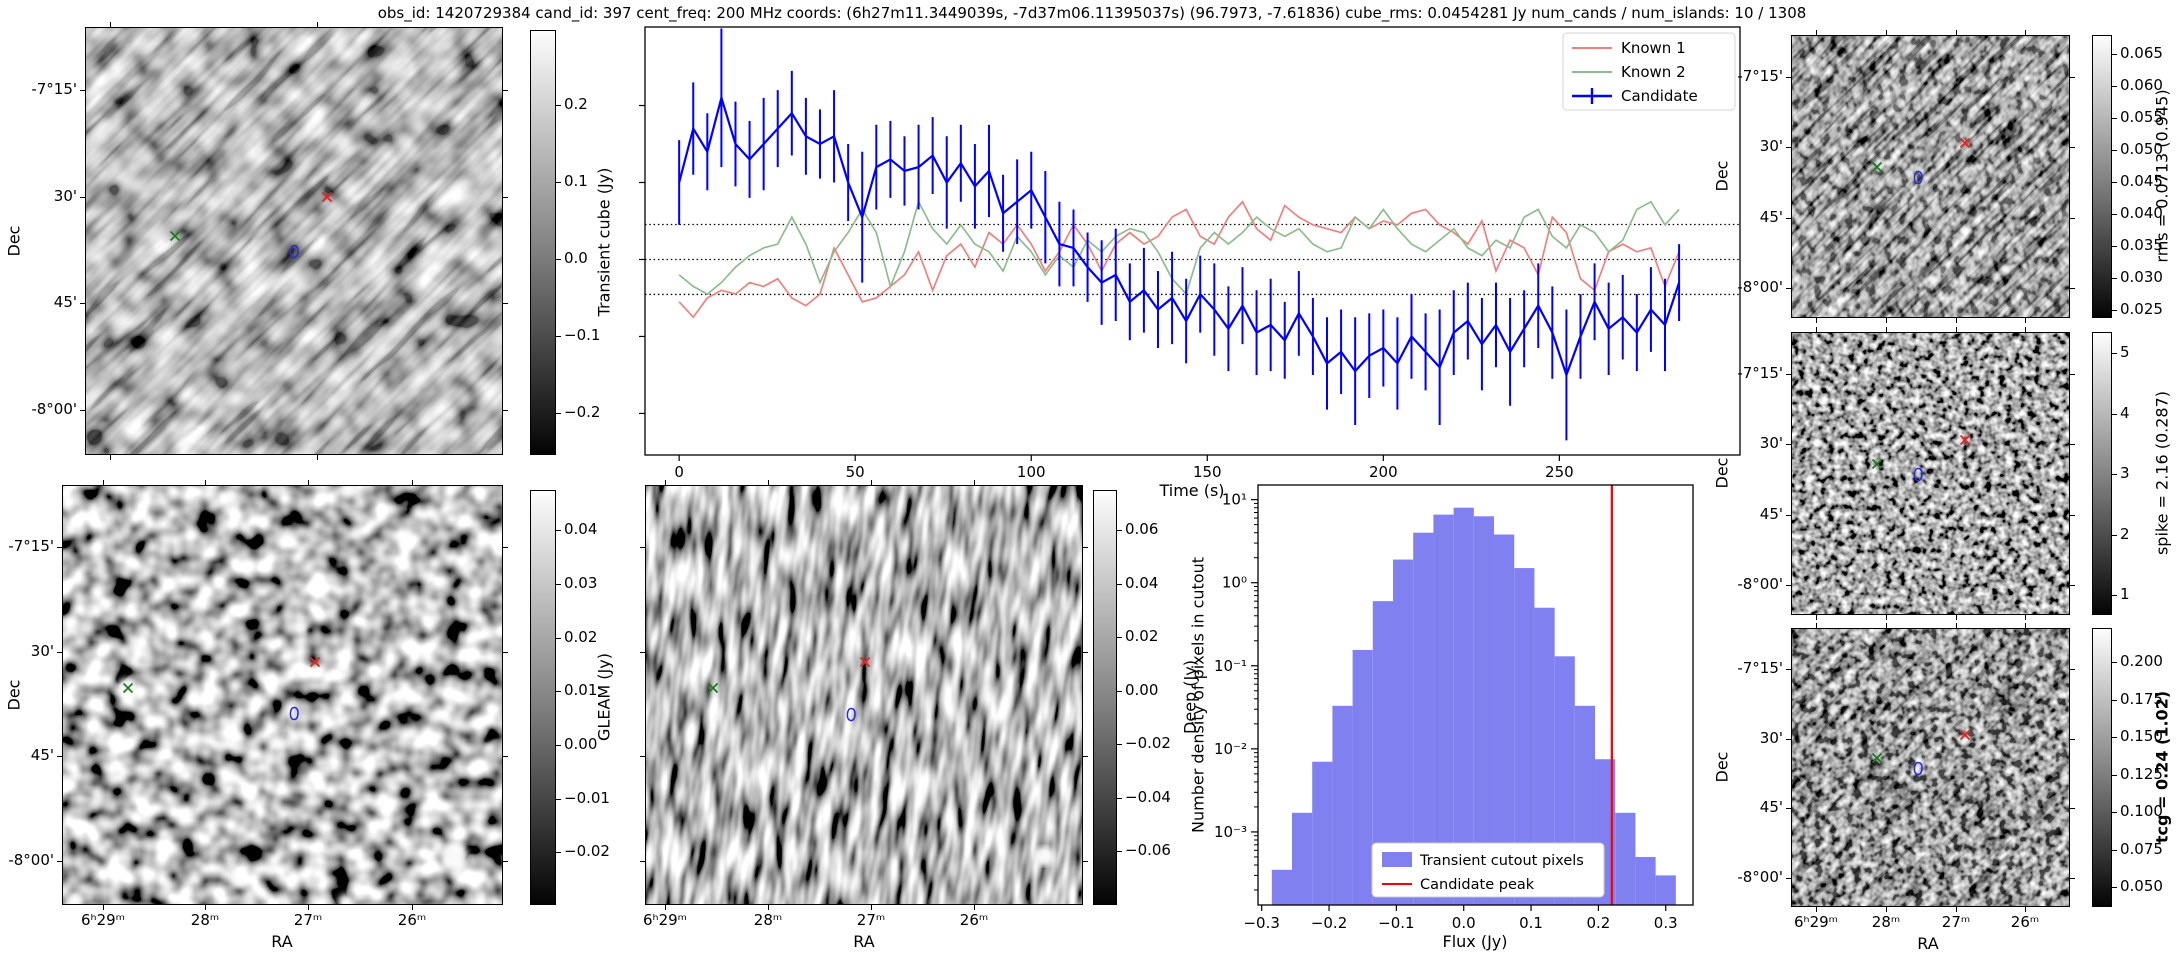  Describe the element at coordinates (1930, 176) in the screenshot. I see `rms-noise-image` at that location.